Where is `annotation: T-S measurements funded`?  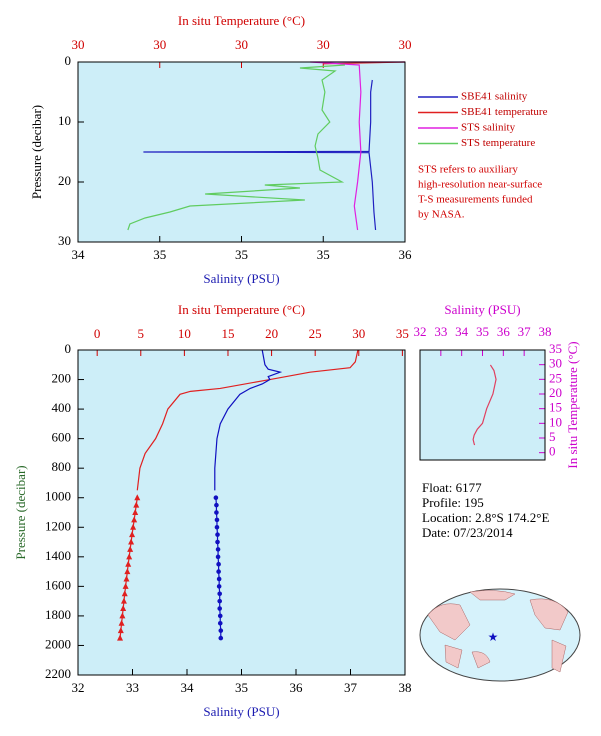
annotation: T-S measurements funded is located at coordinates (475, 200).